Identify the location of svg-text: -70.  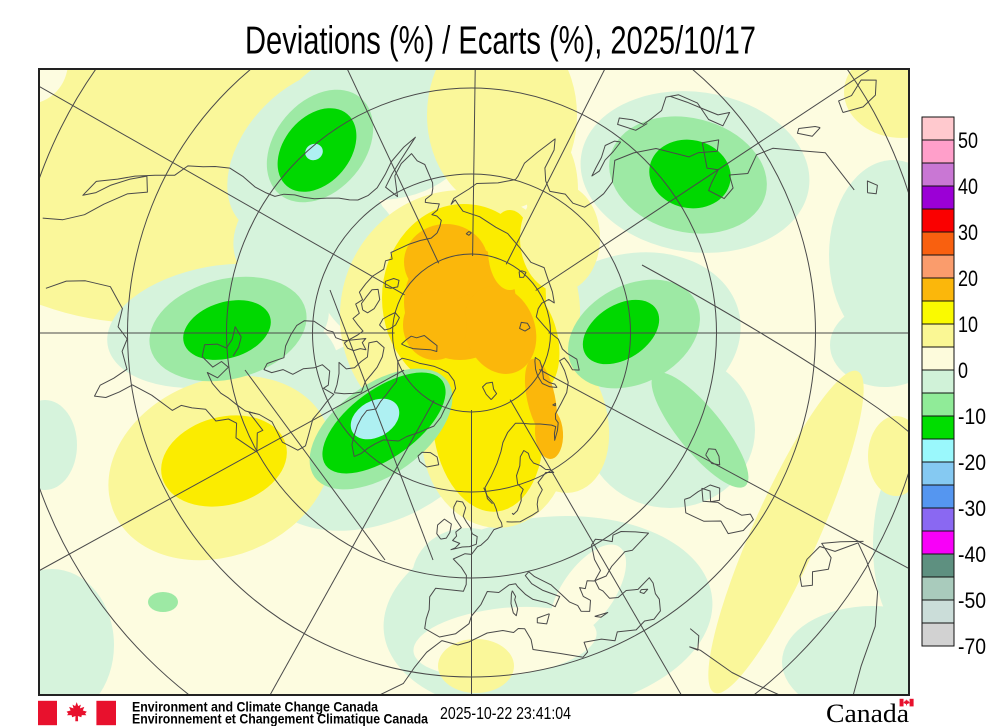
(972, 646).